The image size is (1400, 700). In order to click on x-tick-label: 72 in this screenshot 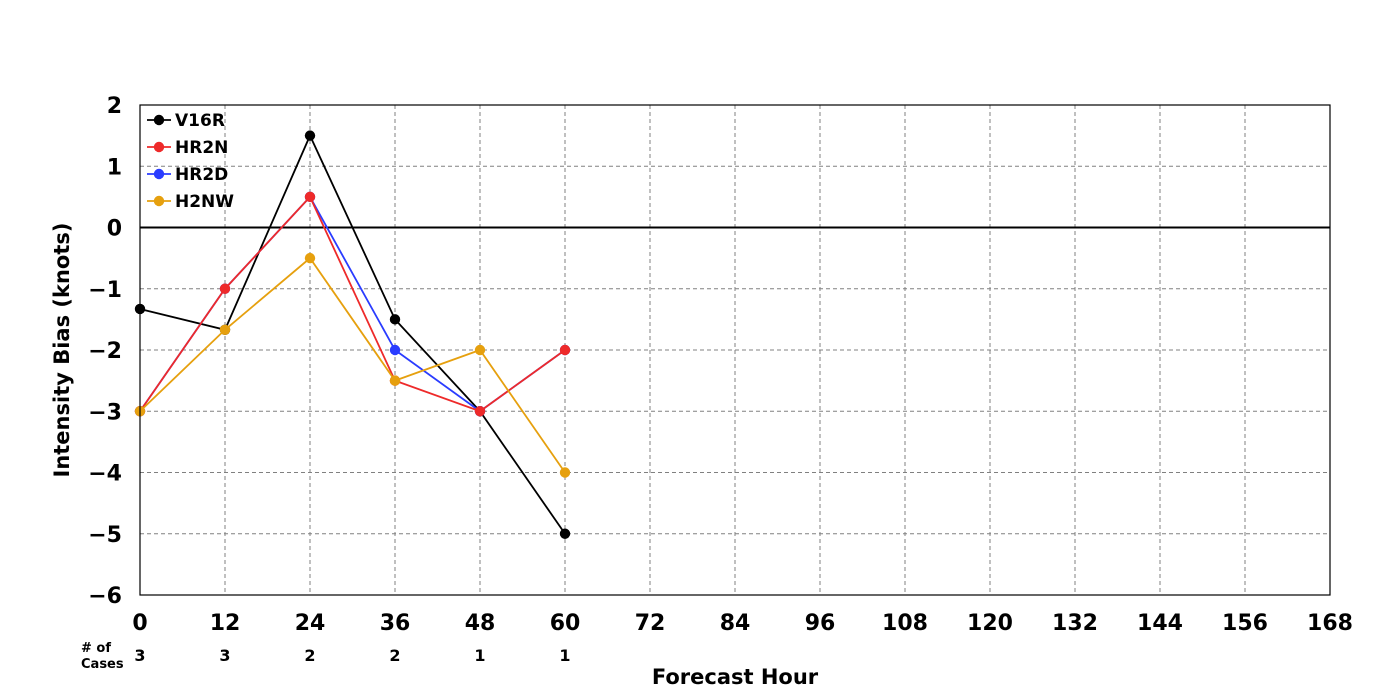, I will do `click(650, 623)`.